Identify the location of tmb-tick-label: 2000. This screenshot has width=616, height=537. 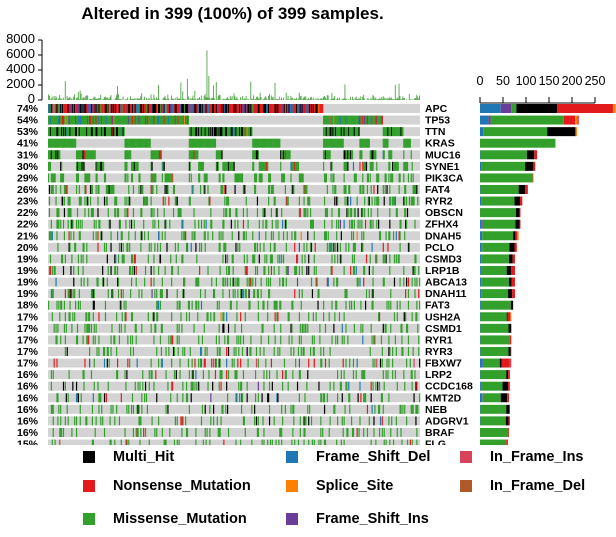
(20, 83).